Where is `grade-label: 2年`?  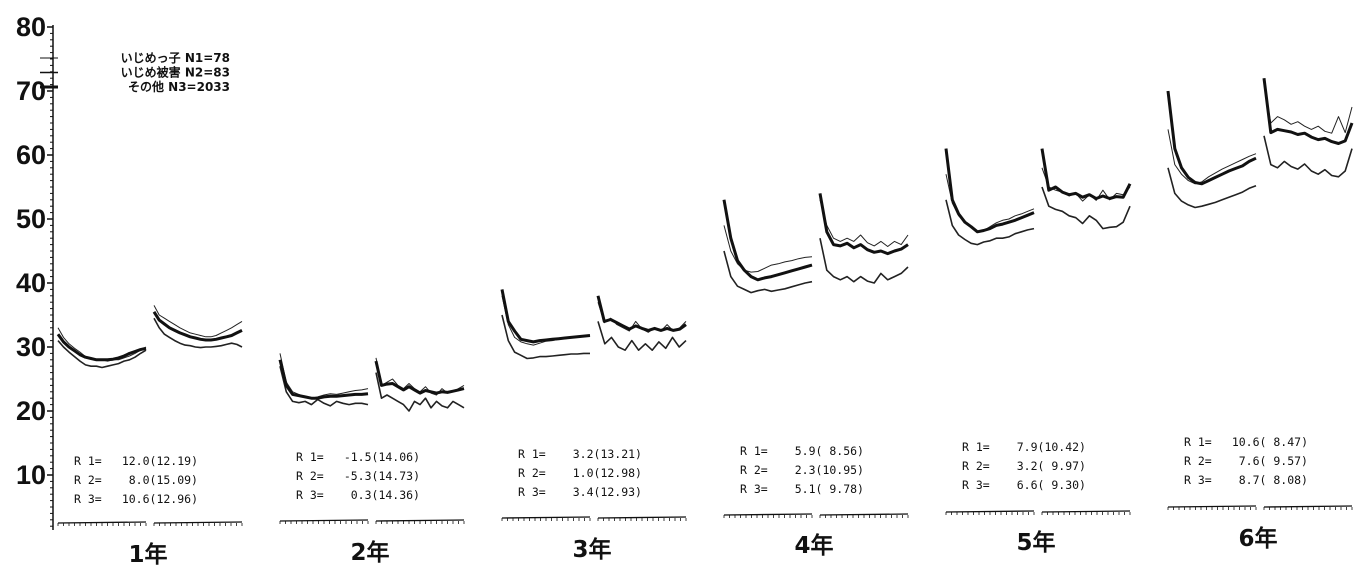 grade-label: 2年 is located at coordinates (369, 552).